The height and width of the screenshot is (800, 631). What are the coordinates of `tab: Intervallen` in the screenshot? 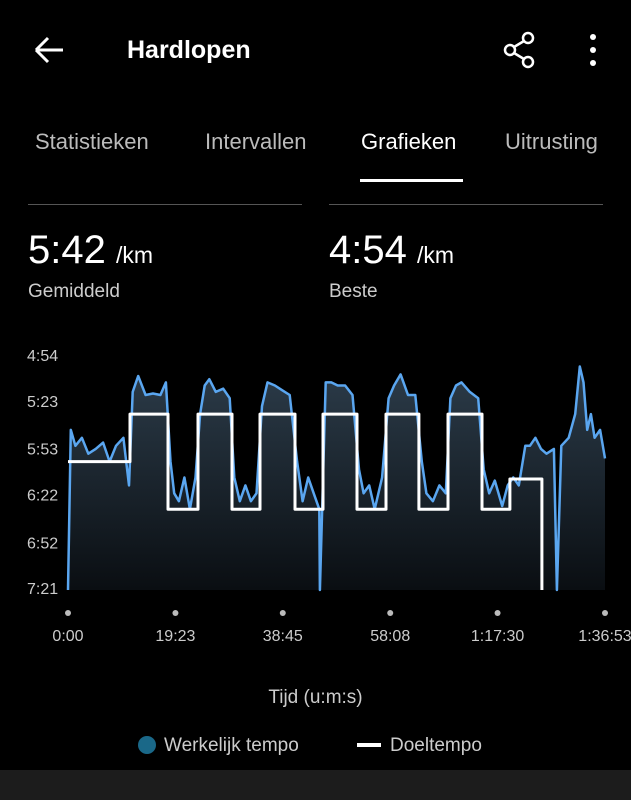 It's located at (256, 141).